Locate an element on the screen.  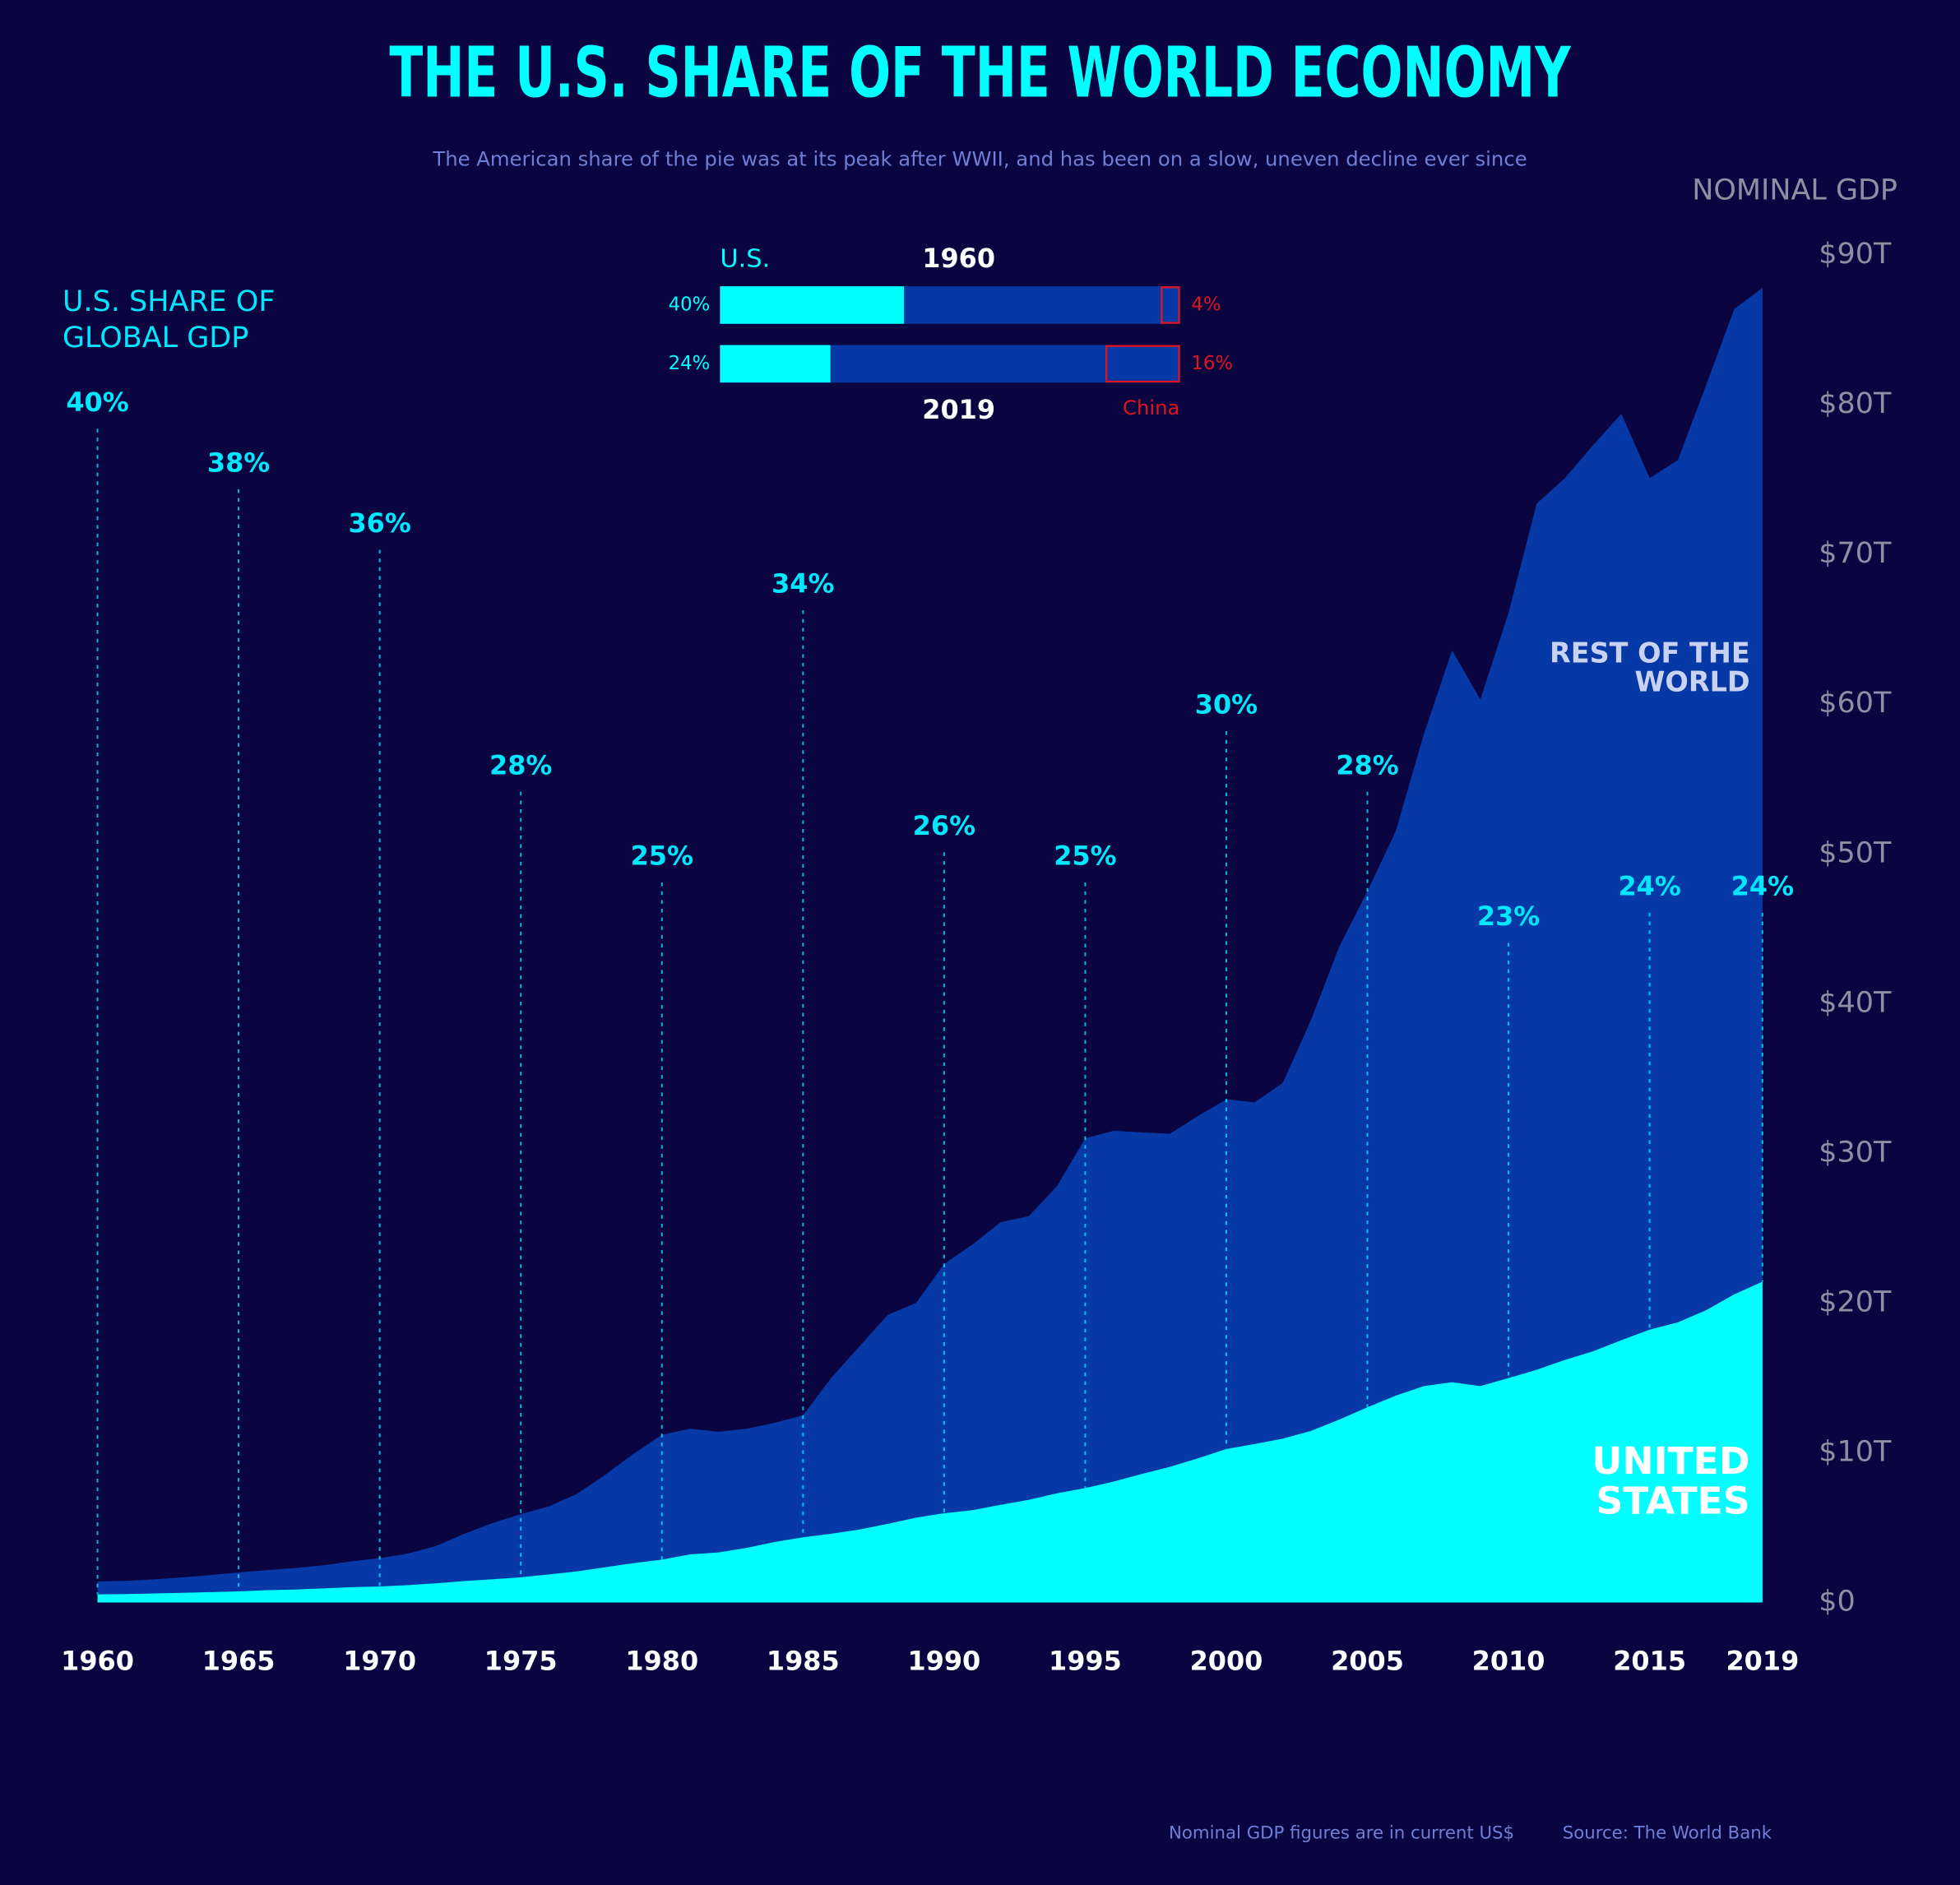
legend-label: China is located at coordinates (1151, 407).